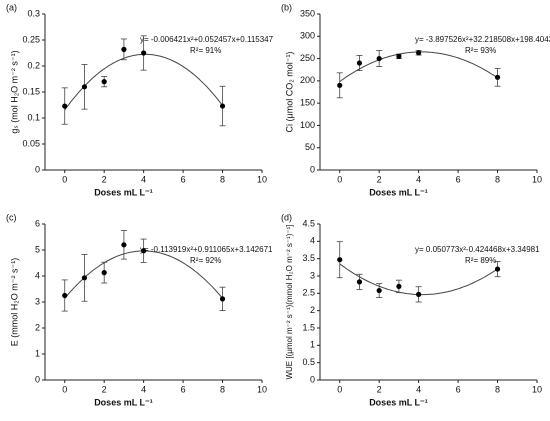 The width and height of the screenshot is (550, 421). I want to click on y-tick-label: 2.5, so click(308, 293).